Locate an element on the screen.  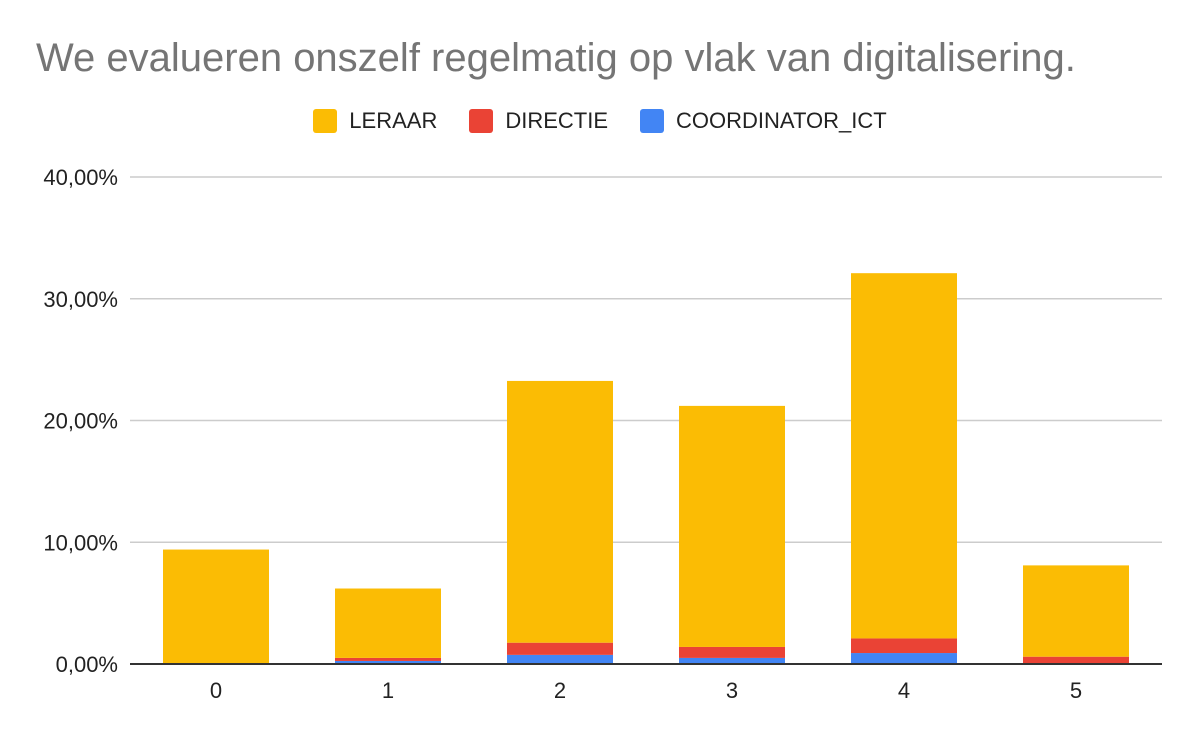
legend-item-directie: DIRECTIE is located at coordinates (538, 121).